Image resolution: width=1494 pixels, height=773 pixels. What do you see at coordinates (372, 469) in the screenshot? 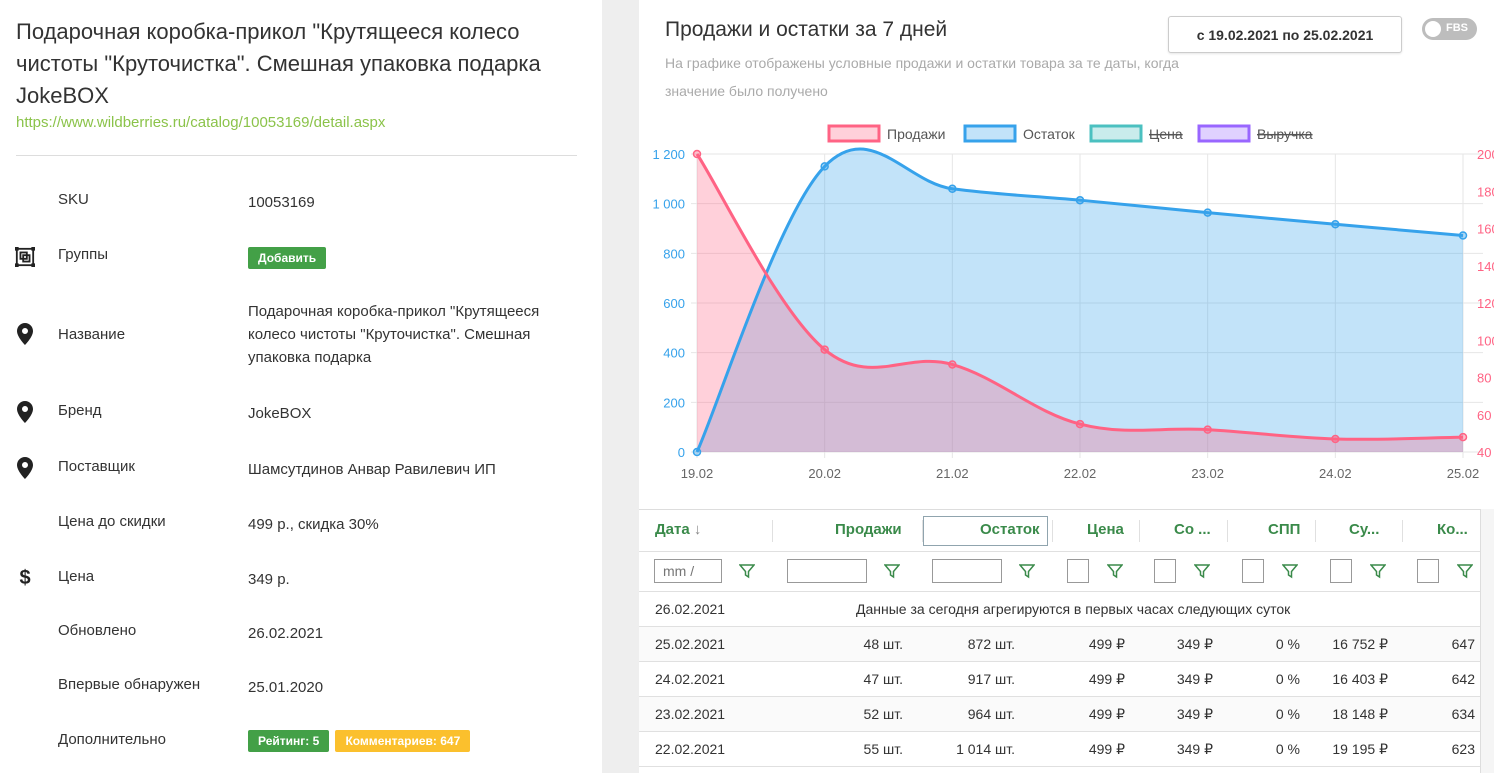
I see `supplier-link: Шамсутдинов Анвар Равилевич ИП` at bounding box center [372, 469].